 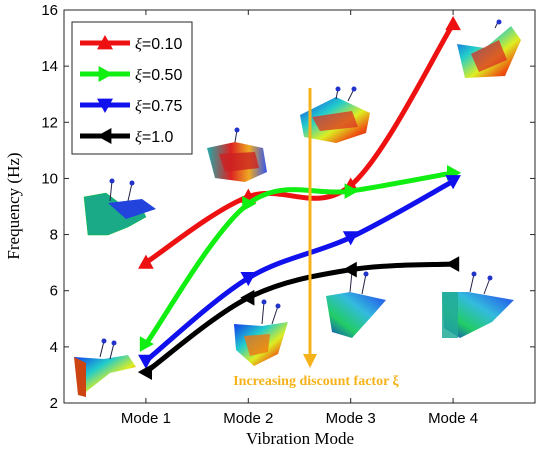 I want to click on legend: ξ=0.10 ξ=0.50 ξ=0.75 ξ=1.0, so click(x=132, y=88).